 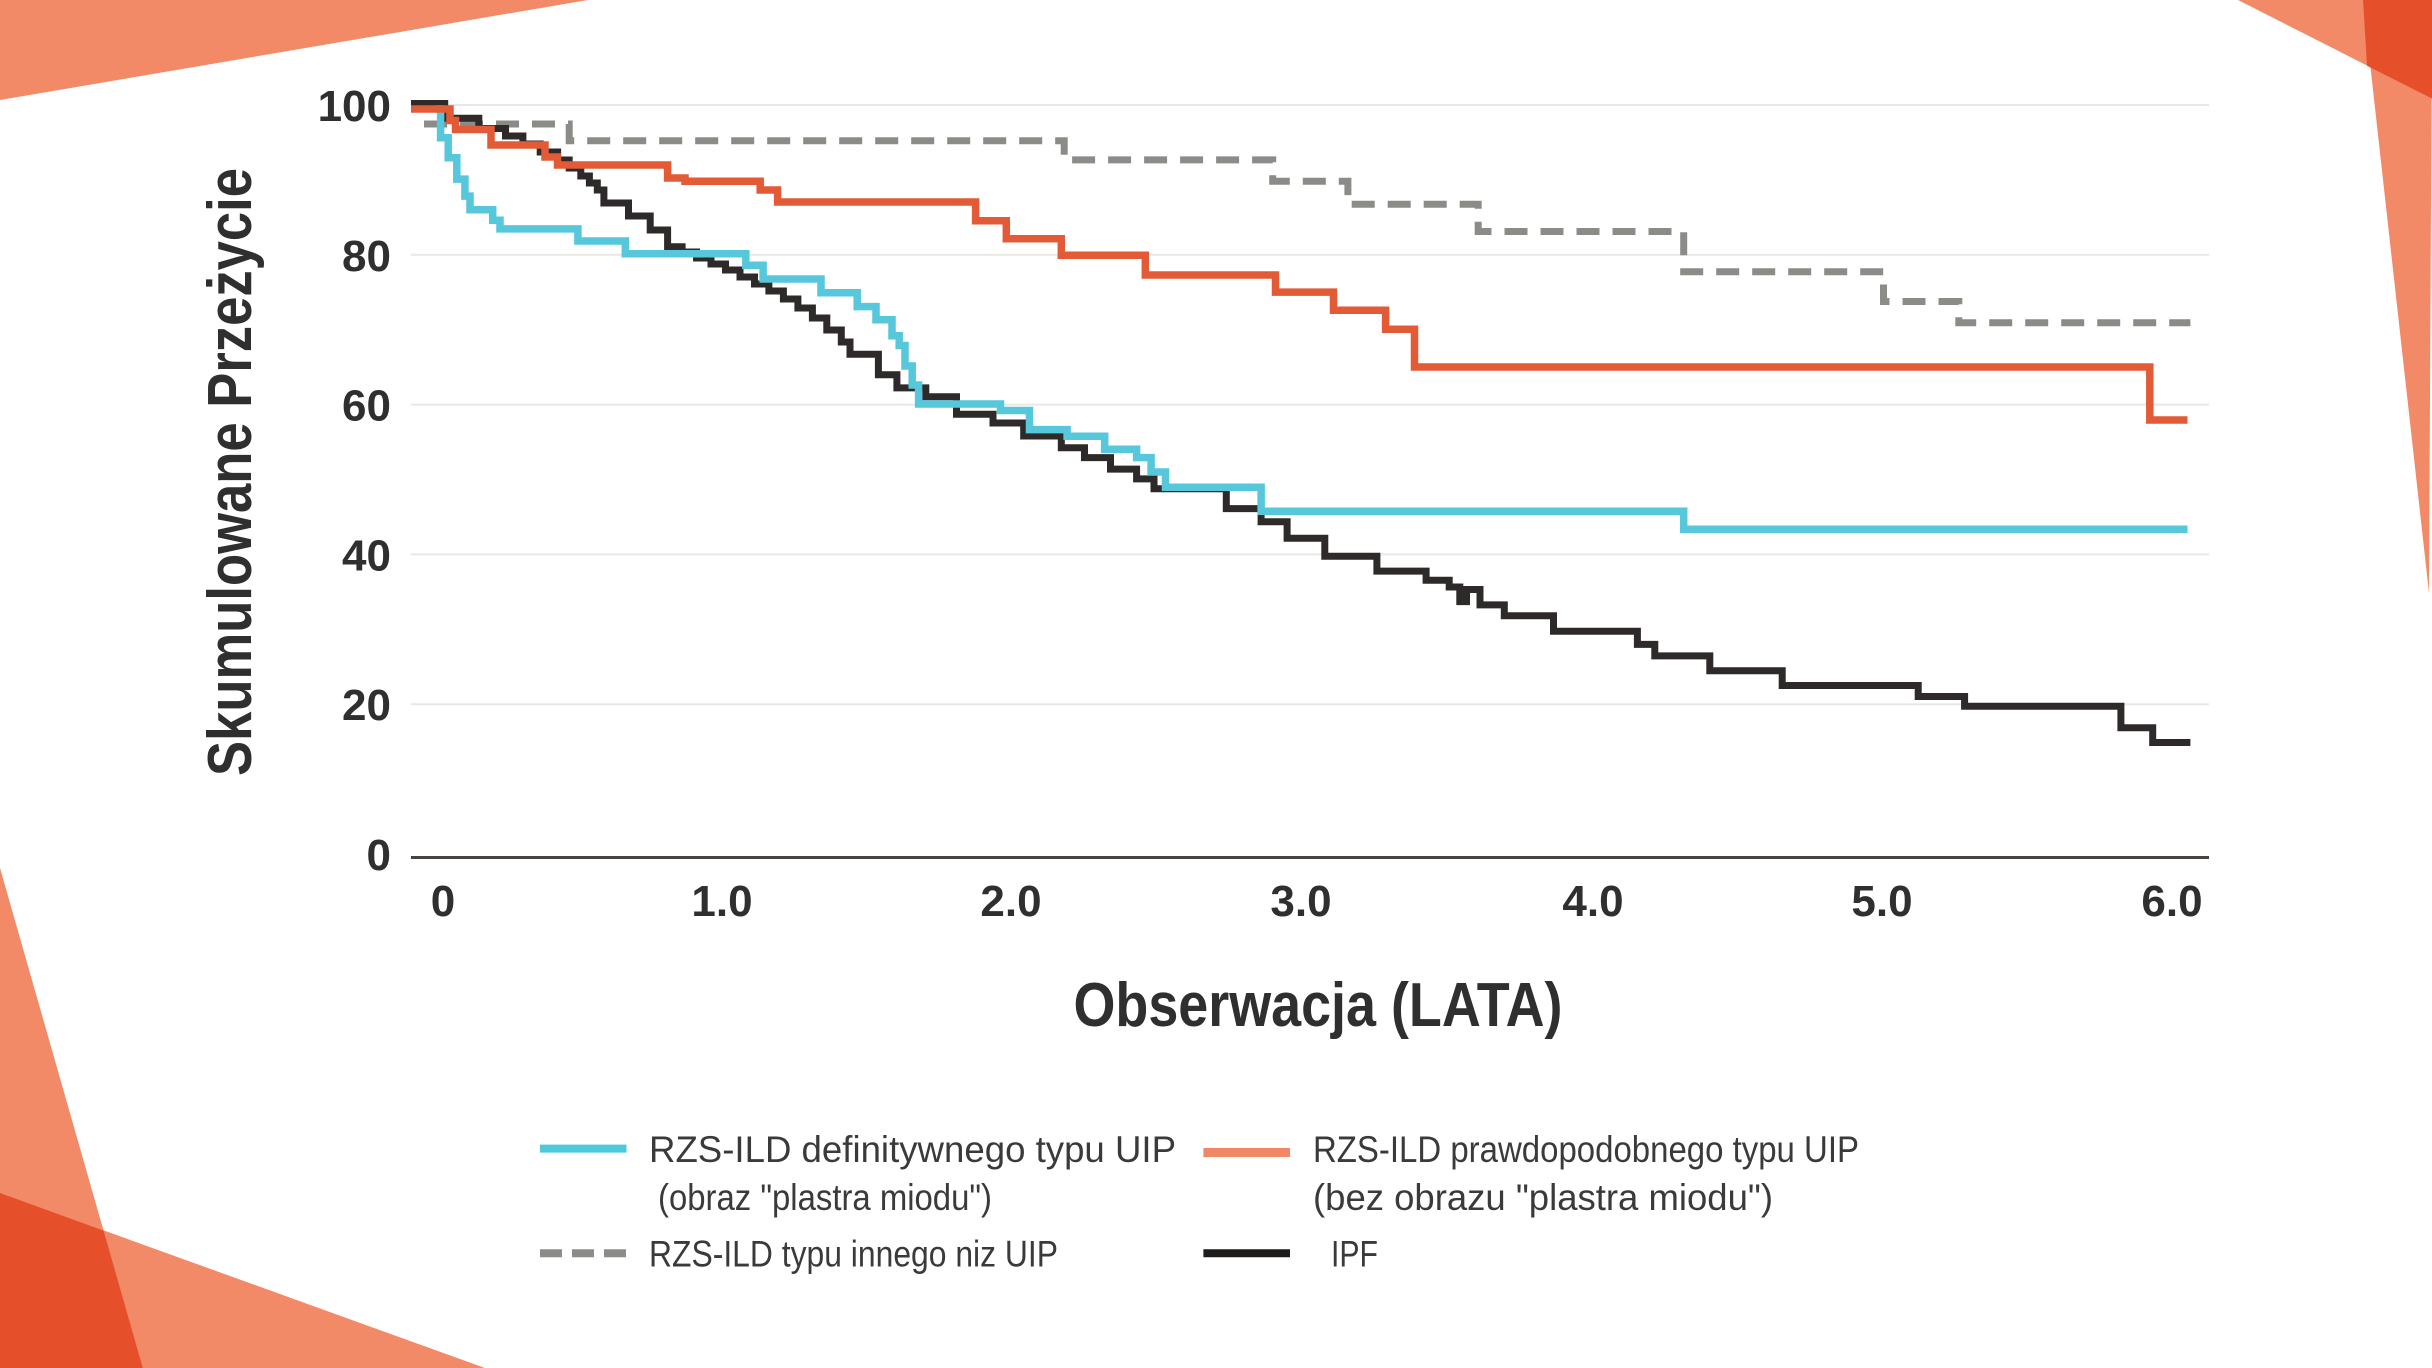 I want to click on svg-text: (obraz "plastra miodu"), so click(x=825, y=1197).